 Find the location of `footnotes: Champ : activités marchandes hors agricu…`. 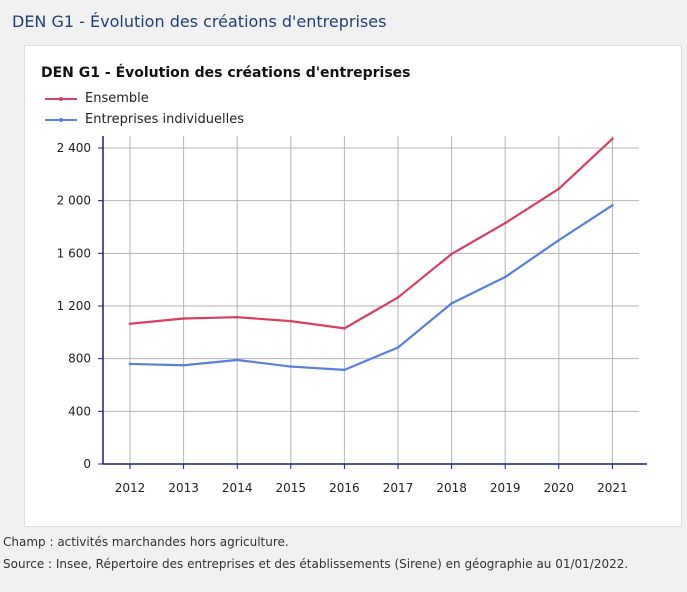

footnotes: Champ : activités marchandes hors agricu… is located at coordinates (315, 557).